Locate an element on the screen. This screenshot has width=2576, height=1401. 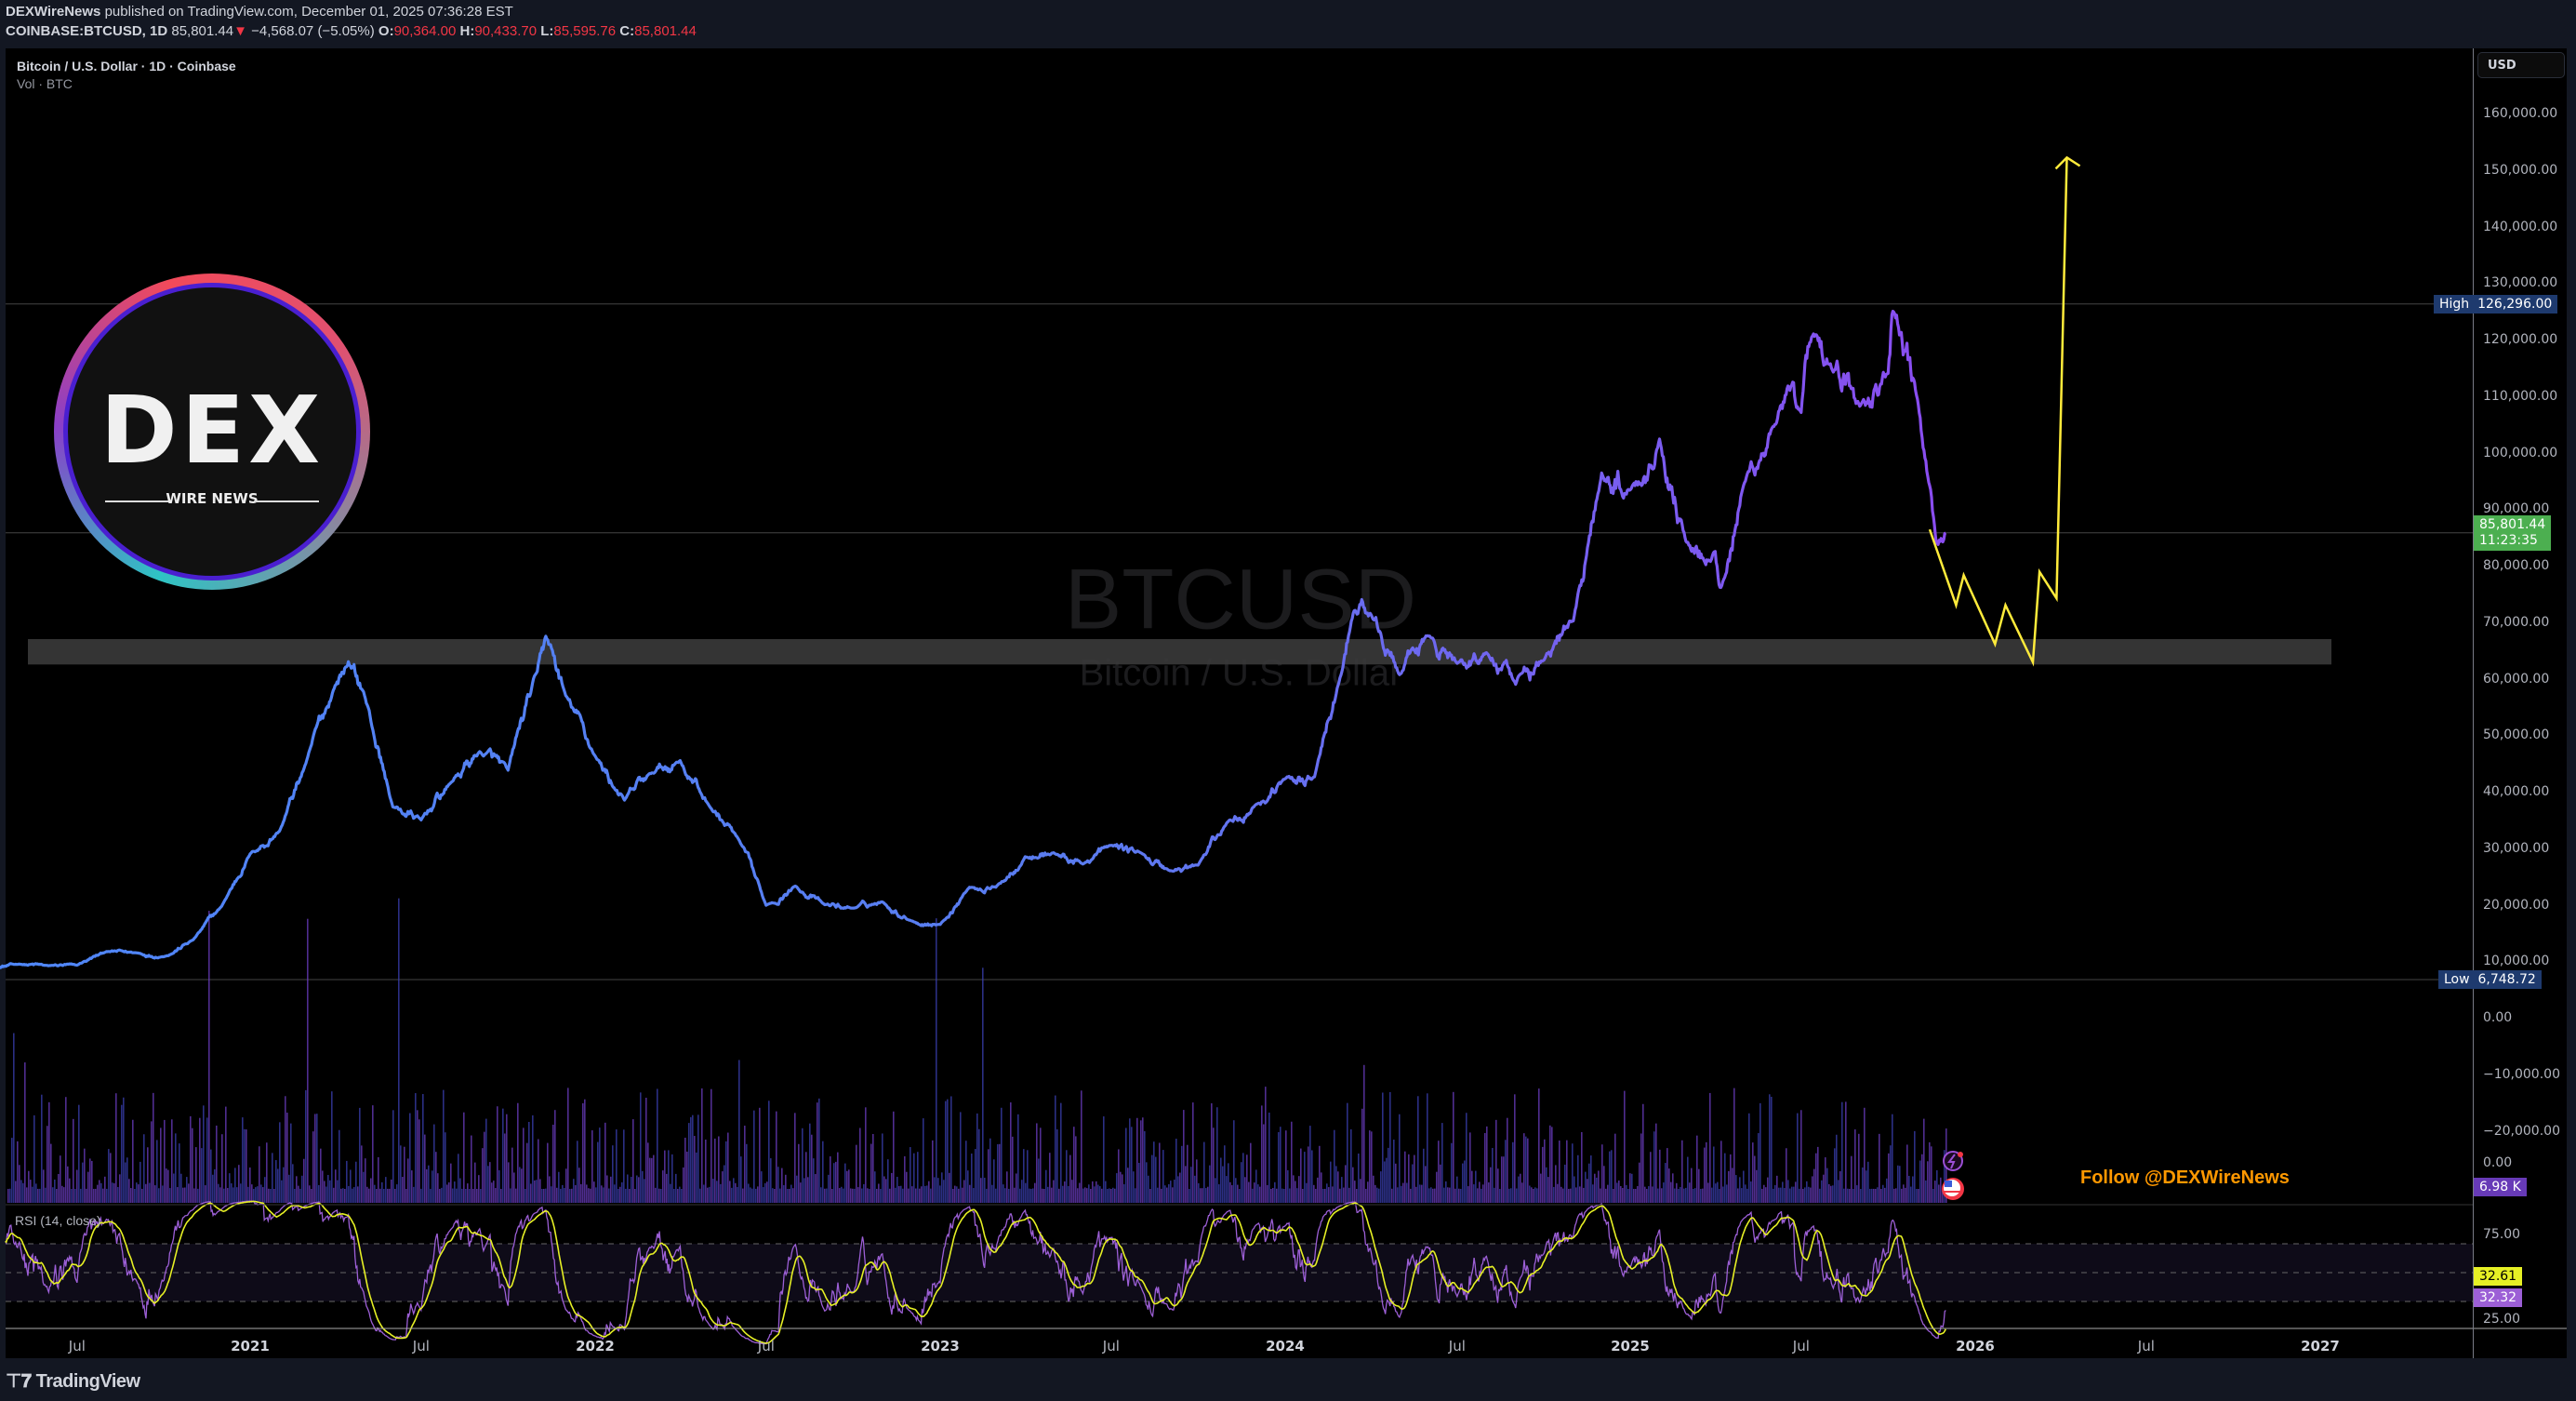
volume-legend: Vol · BTC is located at coordinates (45, 83).